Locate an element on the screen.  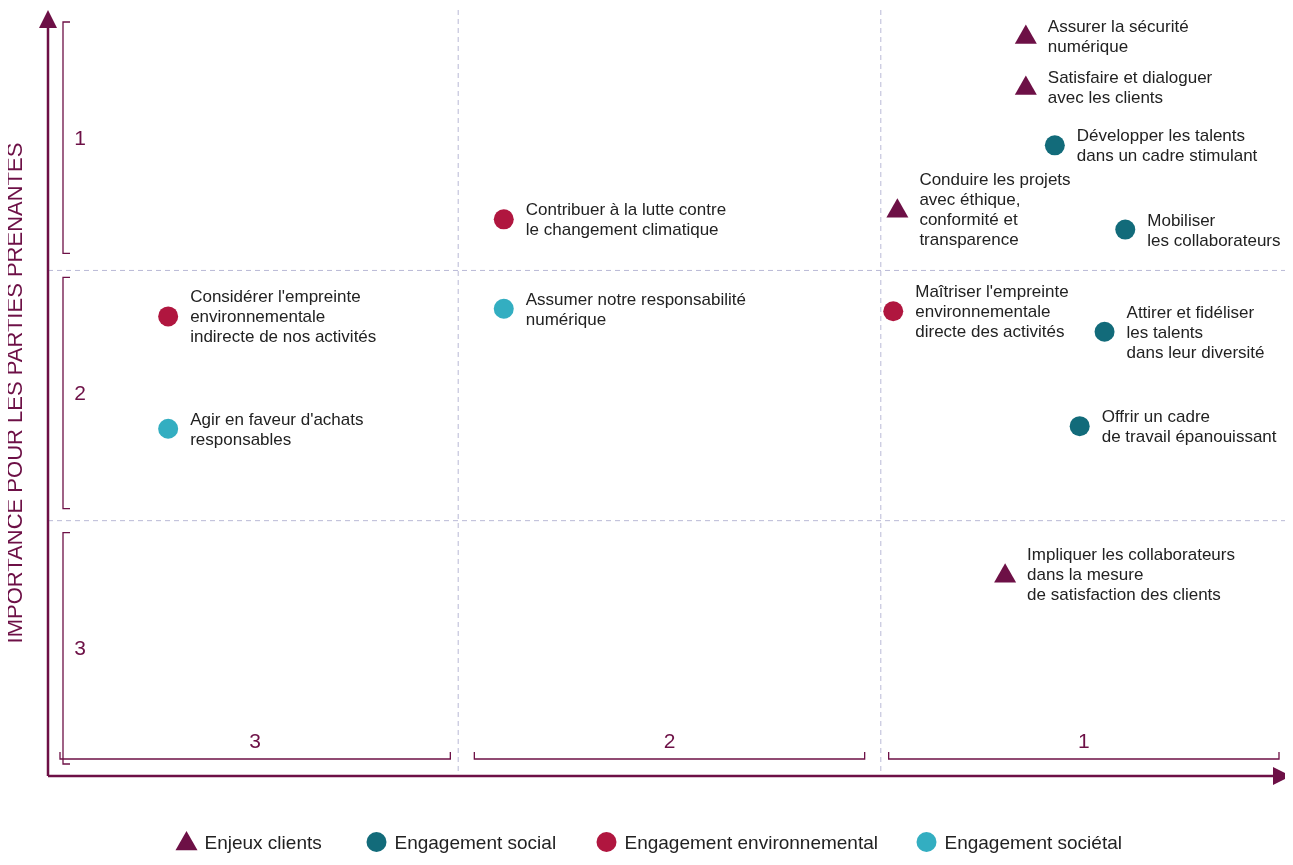
annotation: Assurer la sécurité numérique is located at coordinates (1118, 36).